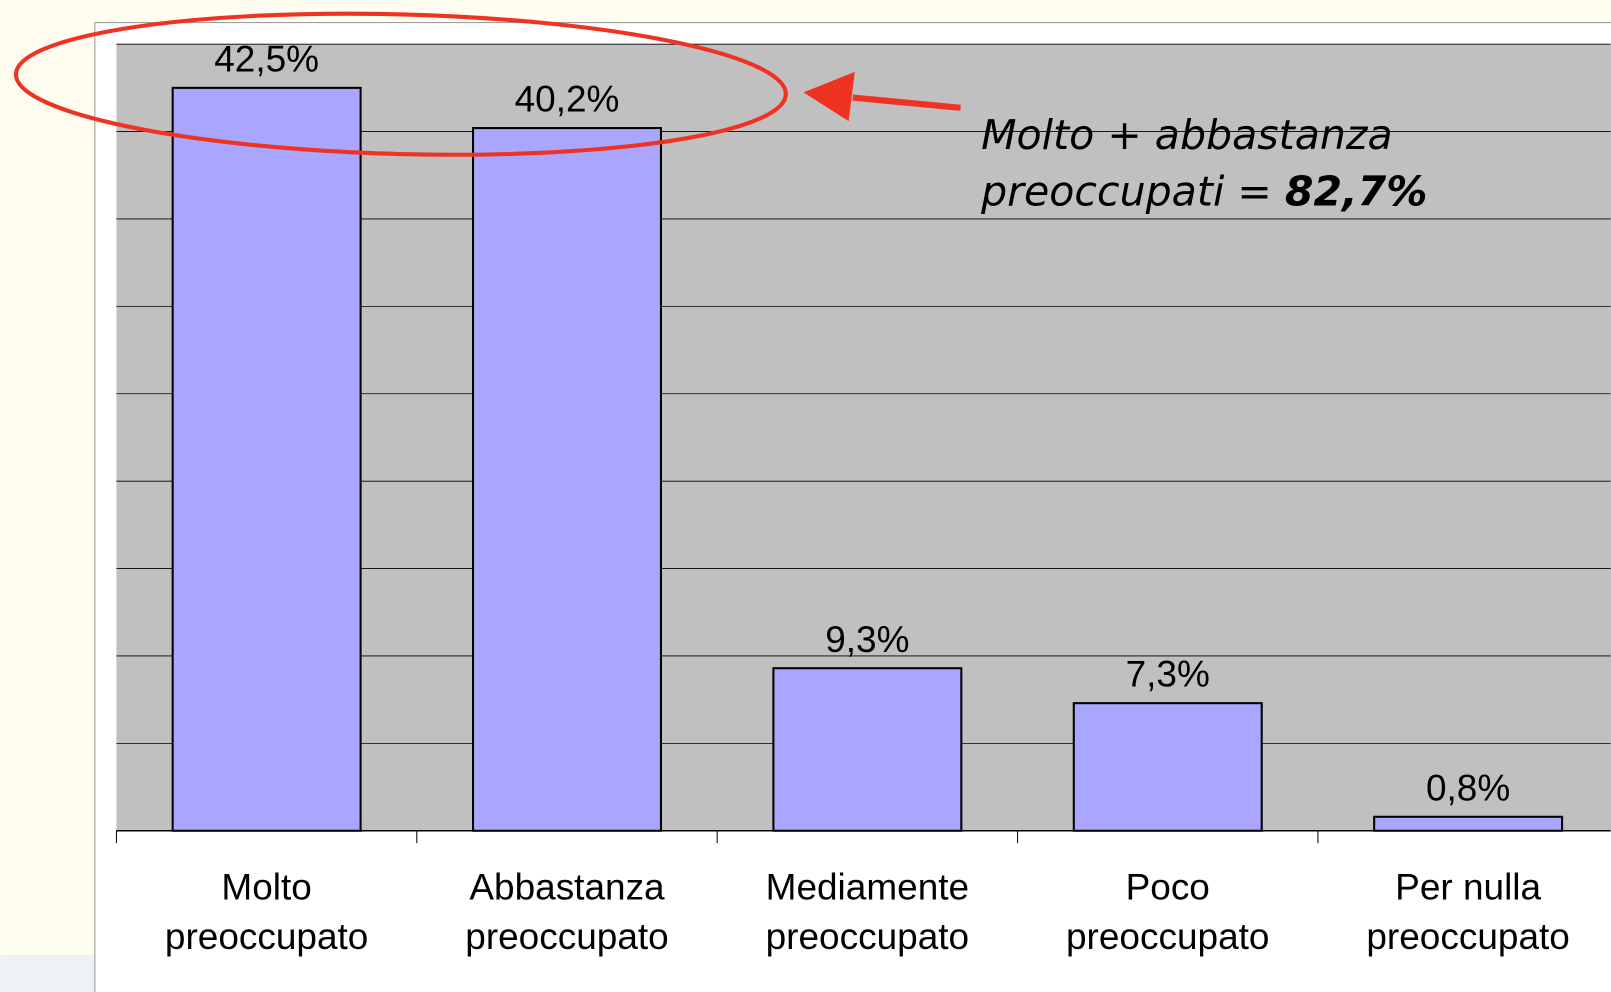  I want to click on x-tick-label: Per nulla preoccupato, so click(1468, 911).